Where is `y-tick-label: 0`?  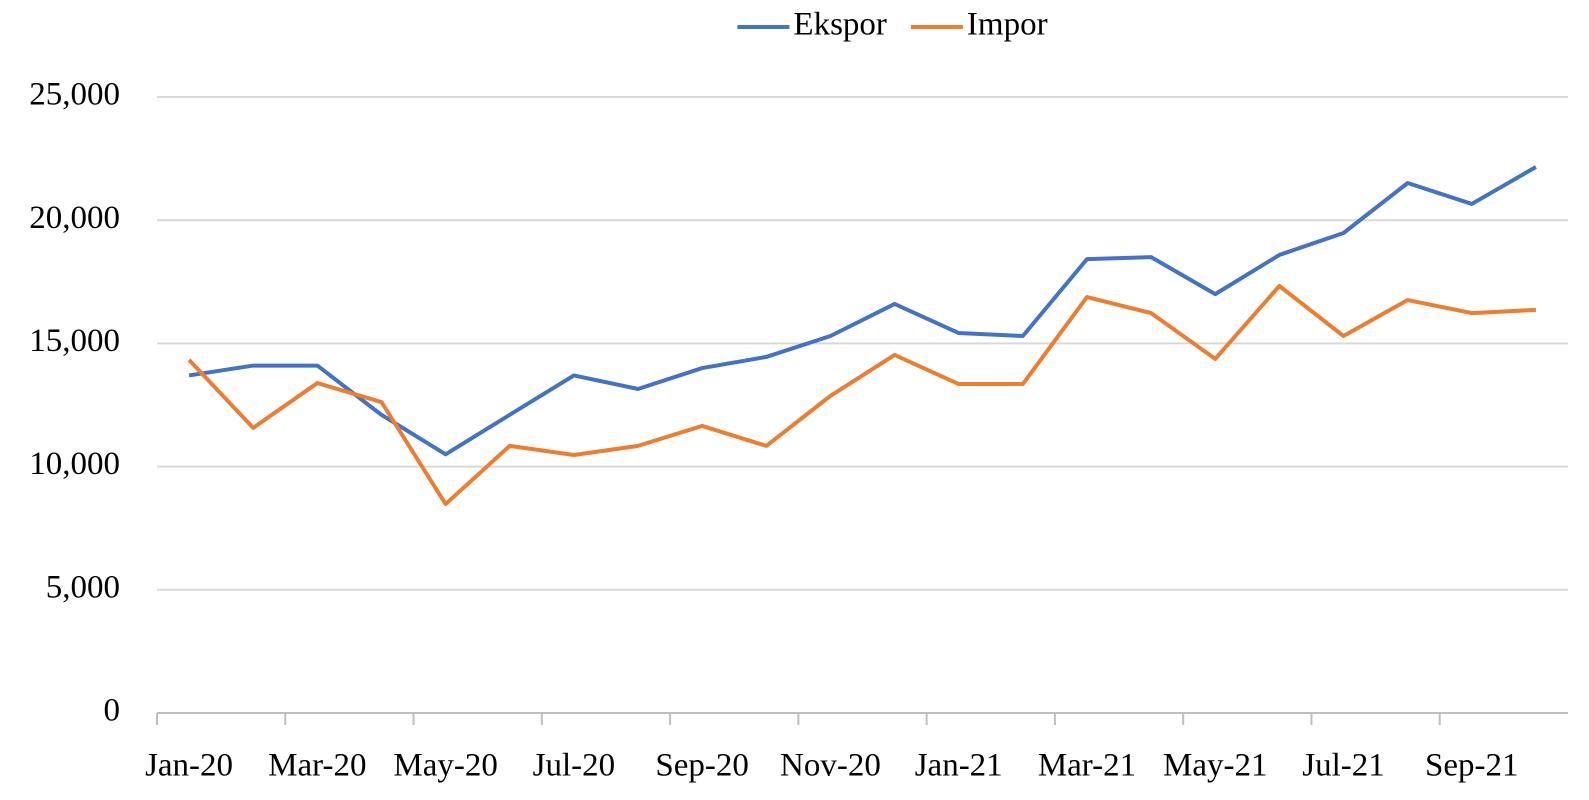 y-tick-label: 0 is located at coordinates (112, 711).